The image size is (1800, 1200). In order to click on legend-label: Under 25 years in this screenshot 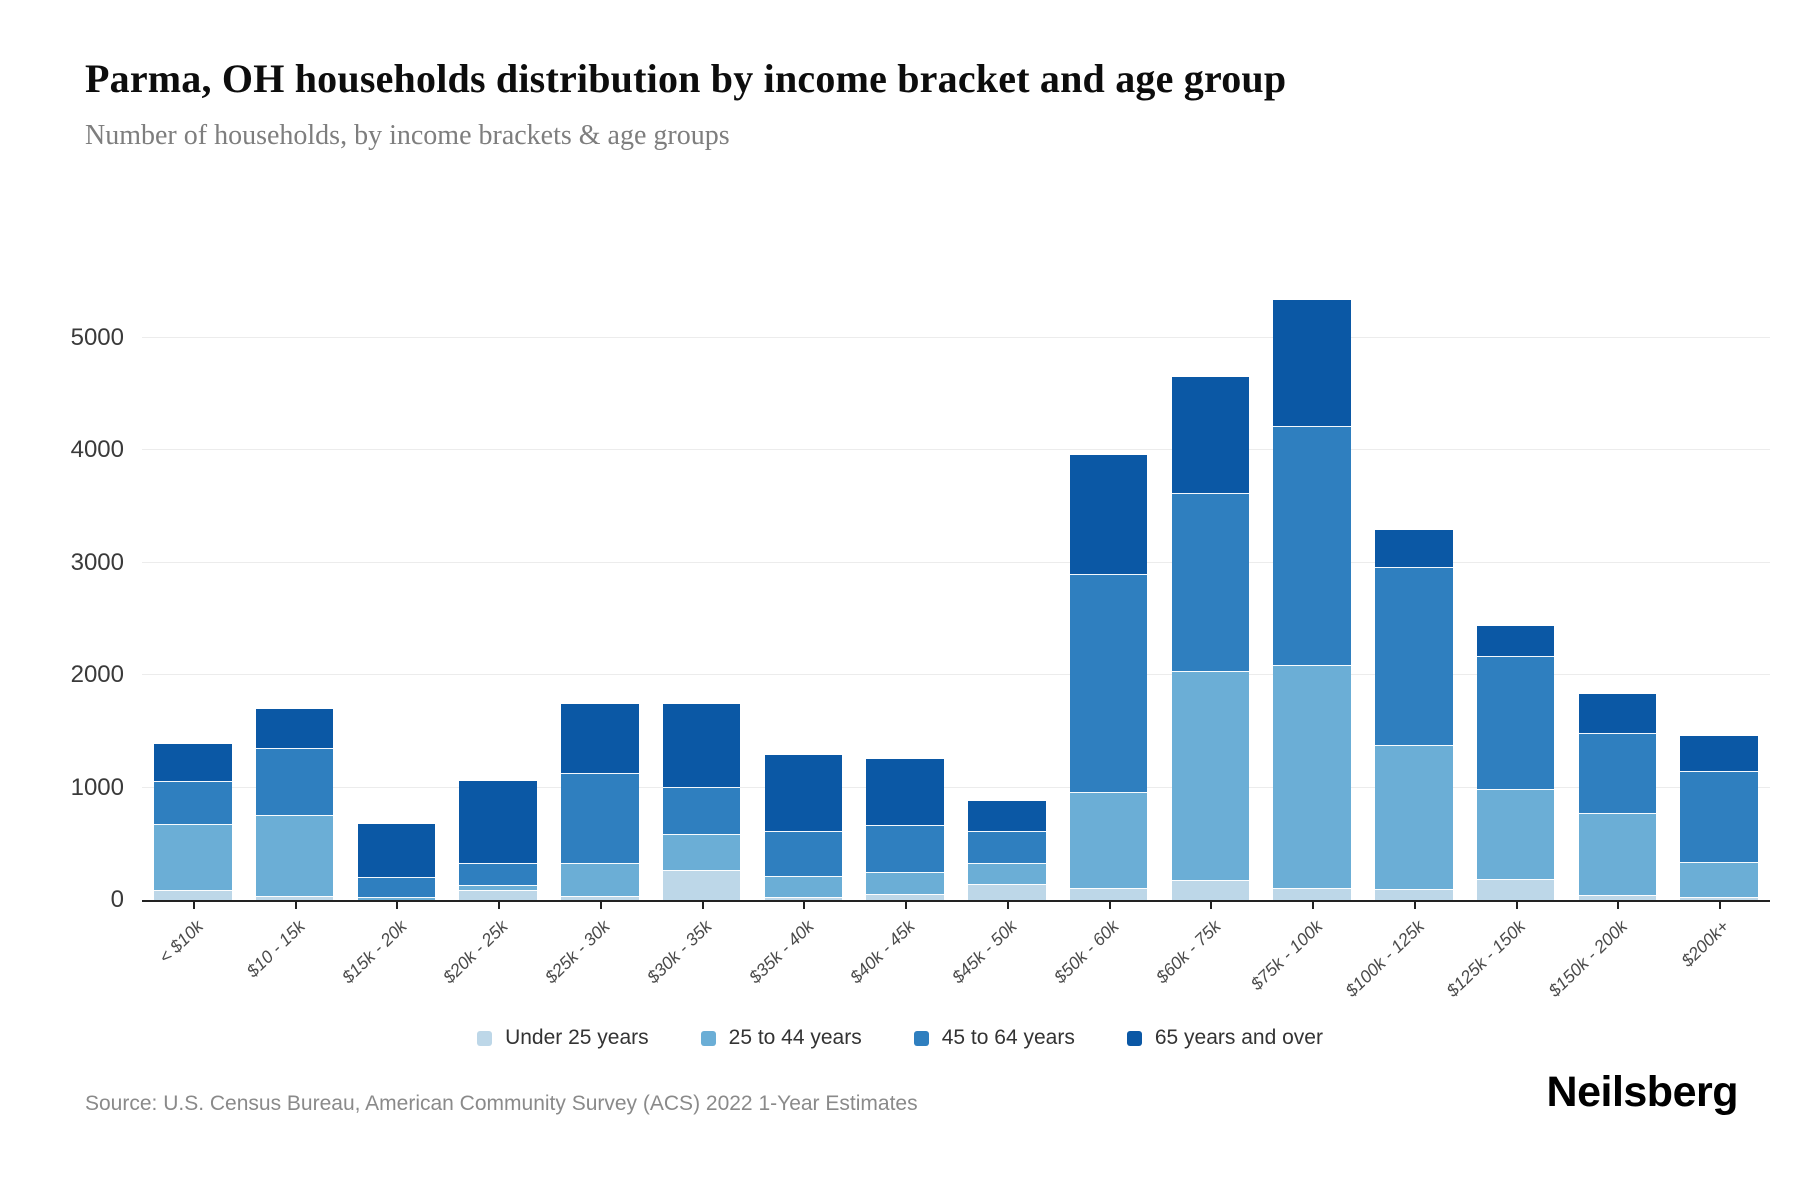, I will do `click(577, 1037)`.